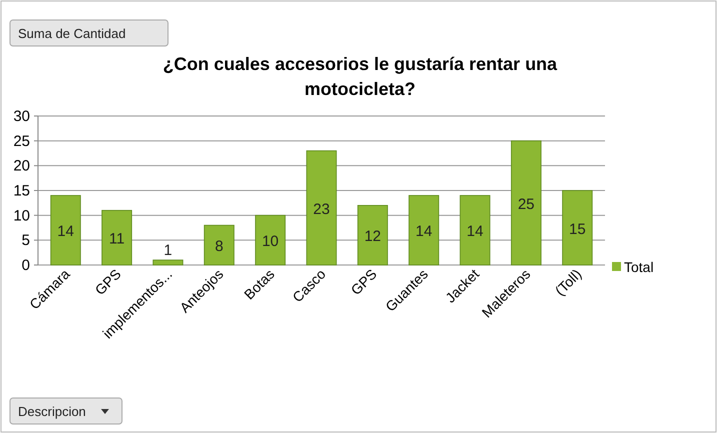 Image resolution: width=717 pixels, height=433 pixels. What do you see at coordinates (21, 191) in the screenshot?
I see `y-tick-label: 15` at bounding box center [21, 191].